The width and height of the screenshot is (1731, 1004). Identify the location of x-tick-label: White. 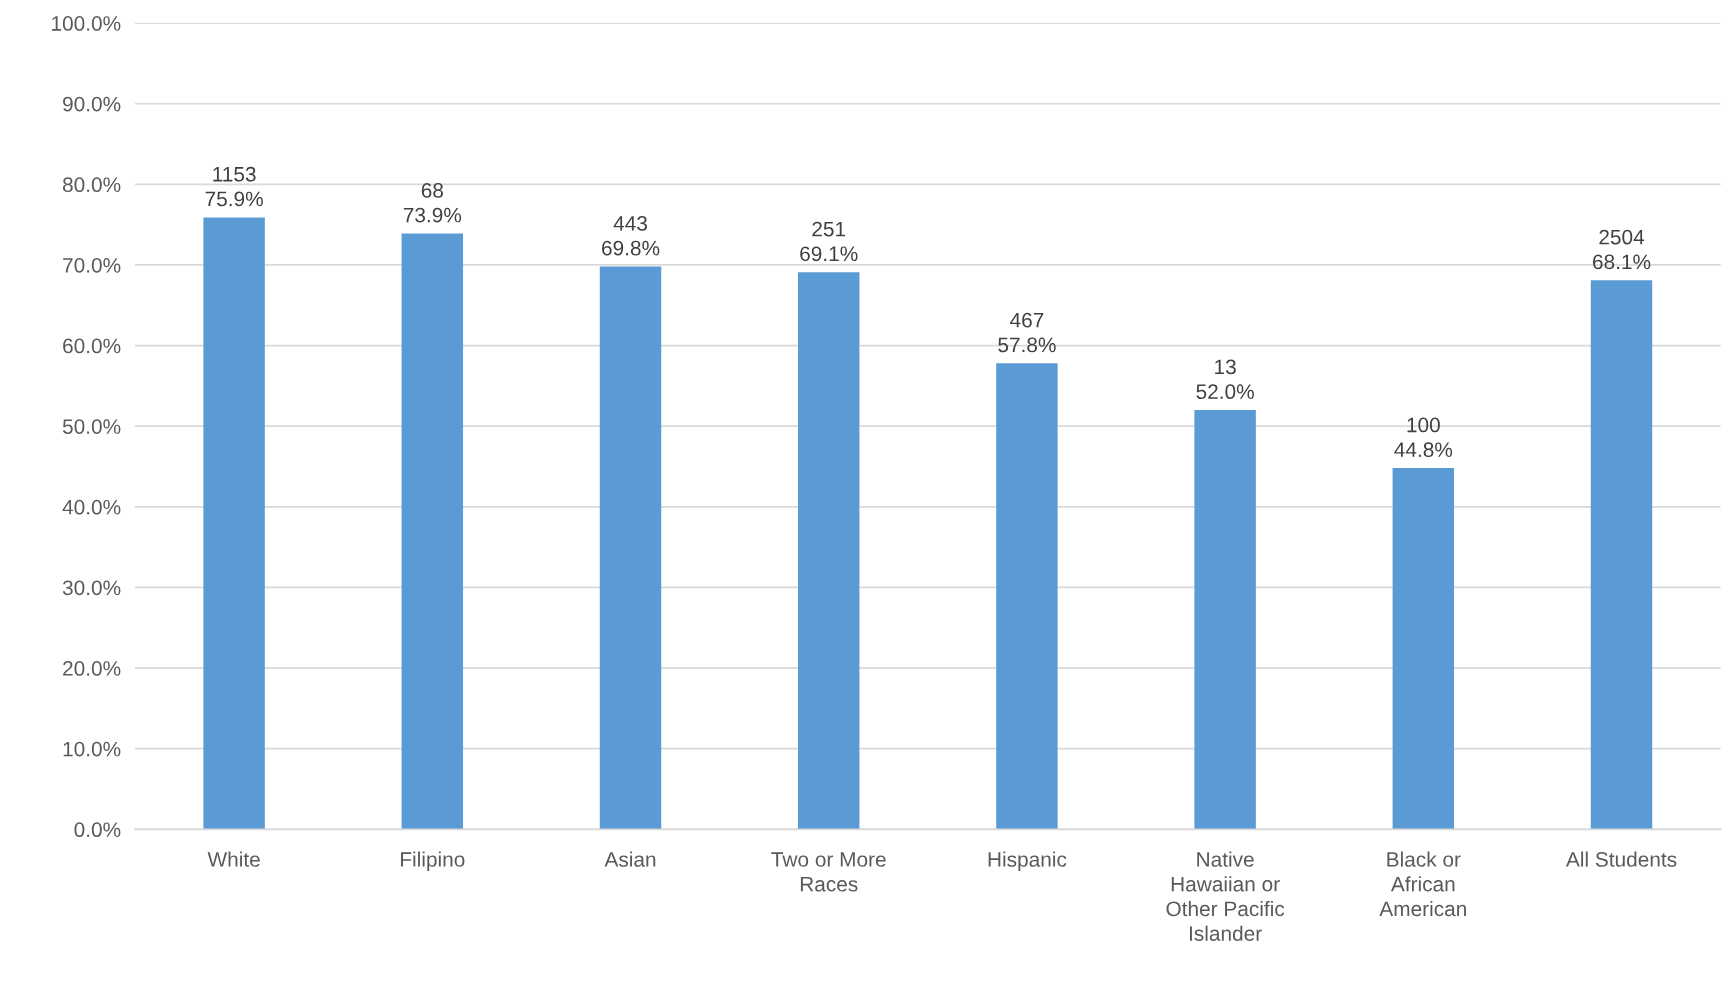
(233, 859).